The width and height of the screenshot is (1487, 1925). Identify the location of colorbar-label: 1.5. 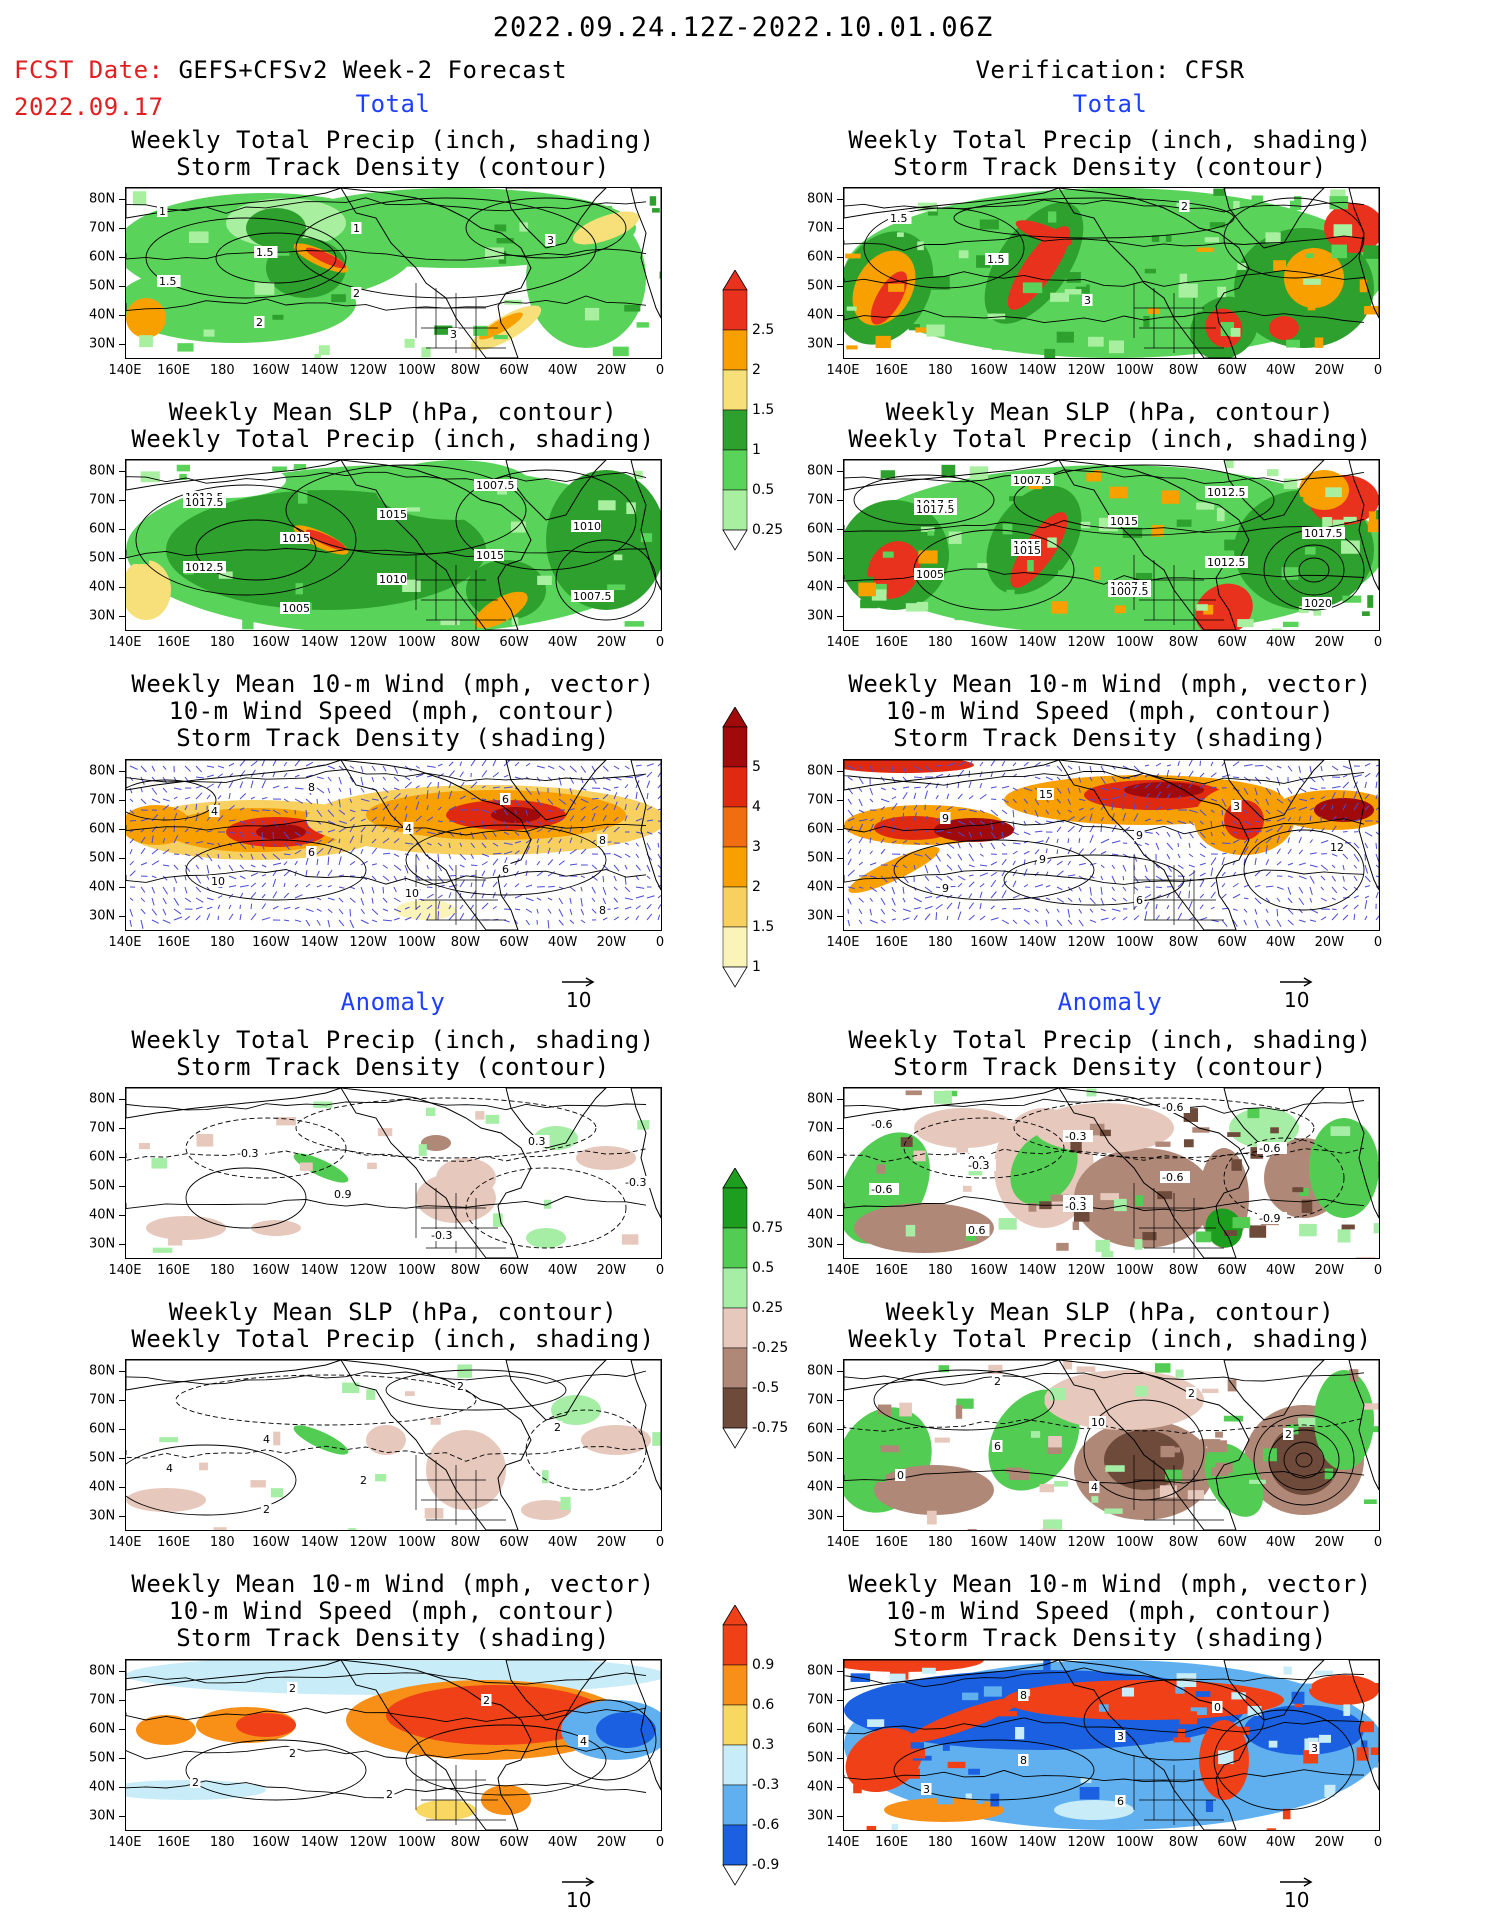
(763, 410).